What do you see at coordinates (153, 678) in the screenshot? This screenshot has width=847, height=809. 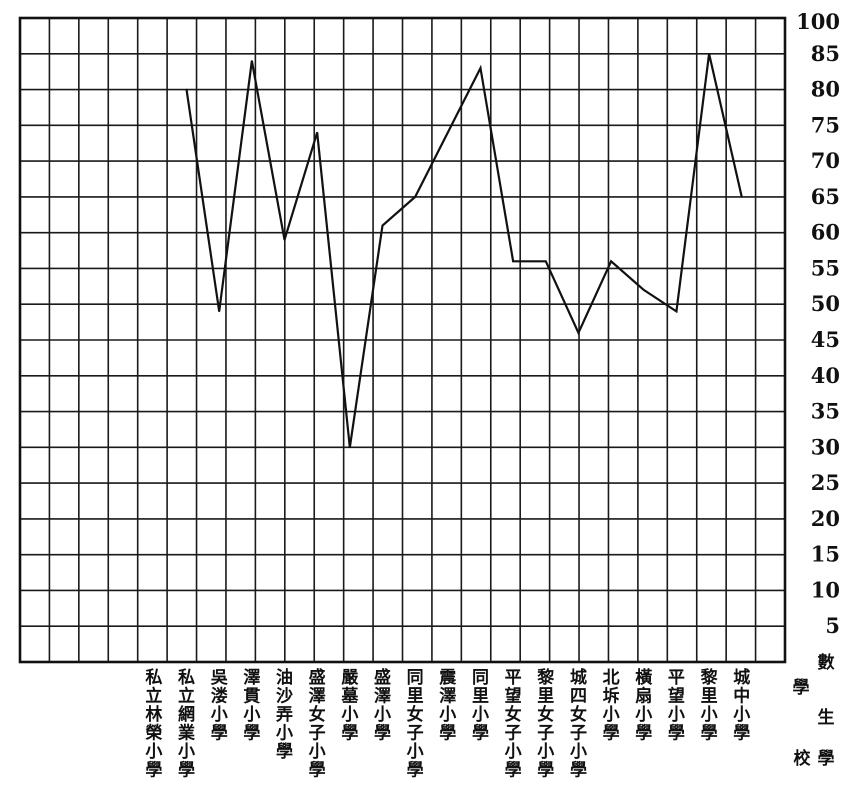 I see `x-tick-char: 私` at bounding box center [153, 678].